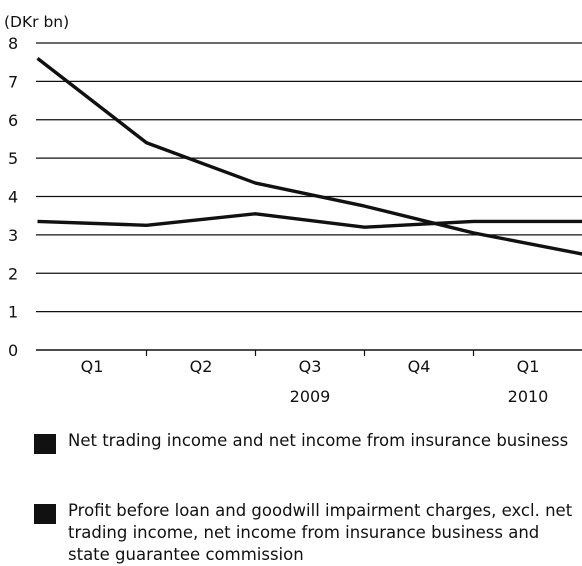 This screenshot has width=582, height=566. I want to click on year-labels: 2009 2010, so click(419, 396).